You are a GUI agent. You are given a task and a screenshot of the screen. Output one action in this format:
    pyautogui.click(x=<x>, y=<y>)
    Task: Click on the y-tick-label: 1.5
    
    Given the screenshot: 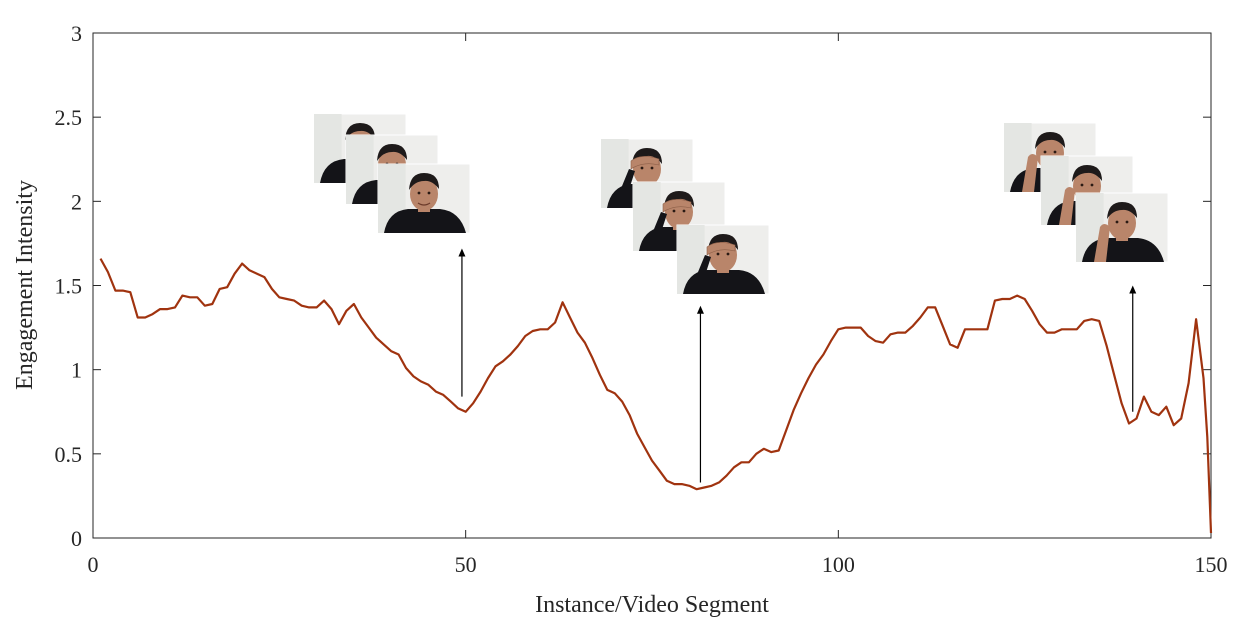 What is the action you would take?
    pyautogui.click(x=69, y=286)
    